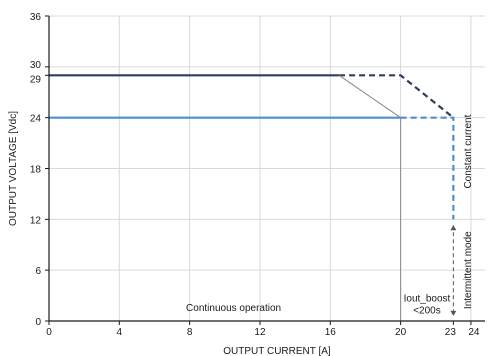 The width and height of the screenshot is (498, 356). Describe the element at coordinates (36, 119) in the screenshot. I see `y-tick-label: 24` at that location.